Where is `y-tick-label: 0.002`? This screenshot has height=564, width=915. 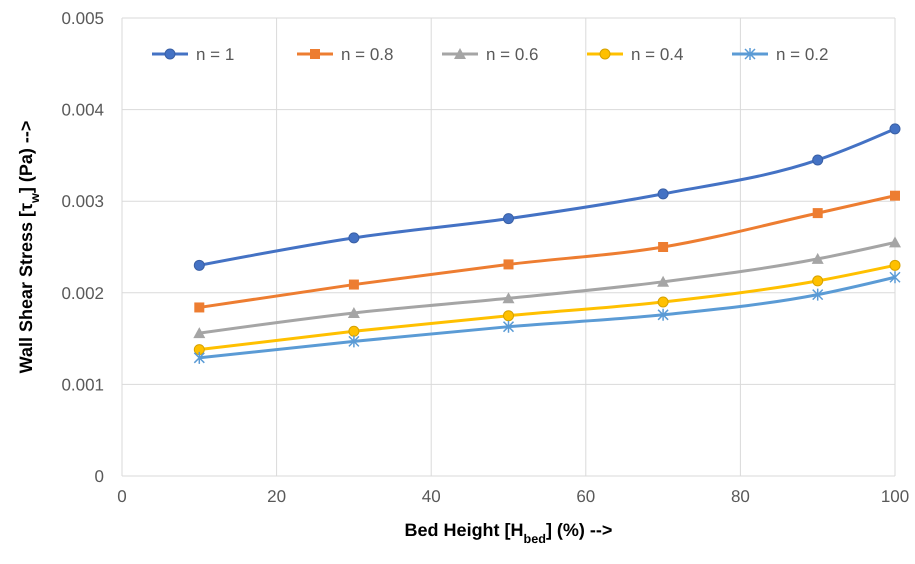 y-tick-label: 0.002 is located at coordinates (82, 293).